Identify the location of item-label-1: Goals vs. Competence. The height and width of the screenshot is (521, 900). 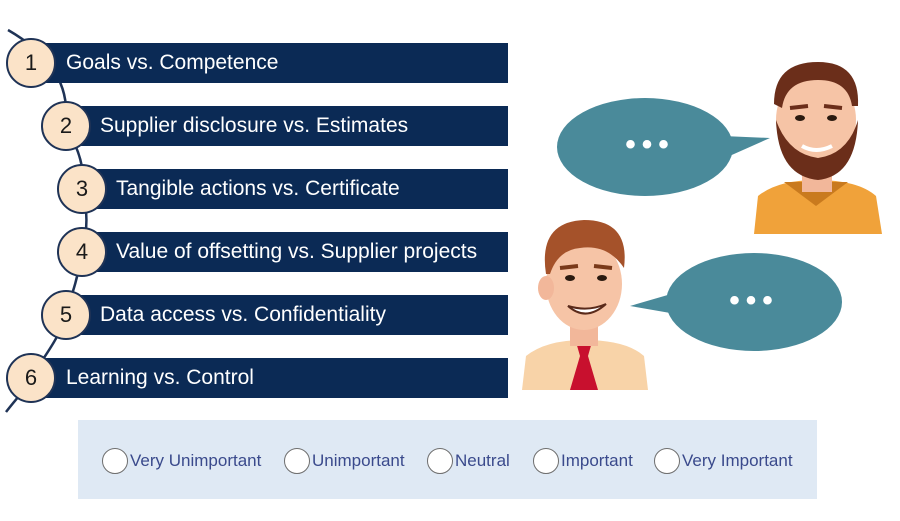
(172, 62).